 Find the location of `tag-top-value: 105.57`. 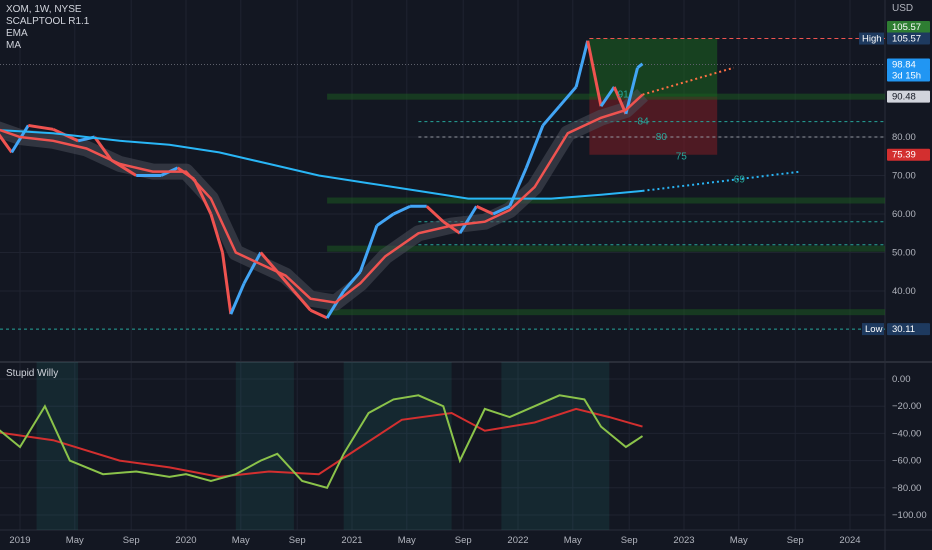

tag-top-value: 105.57 is located at coordinates (906, 27).